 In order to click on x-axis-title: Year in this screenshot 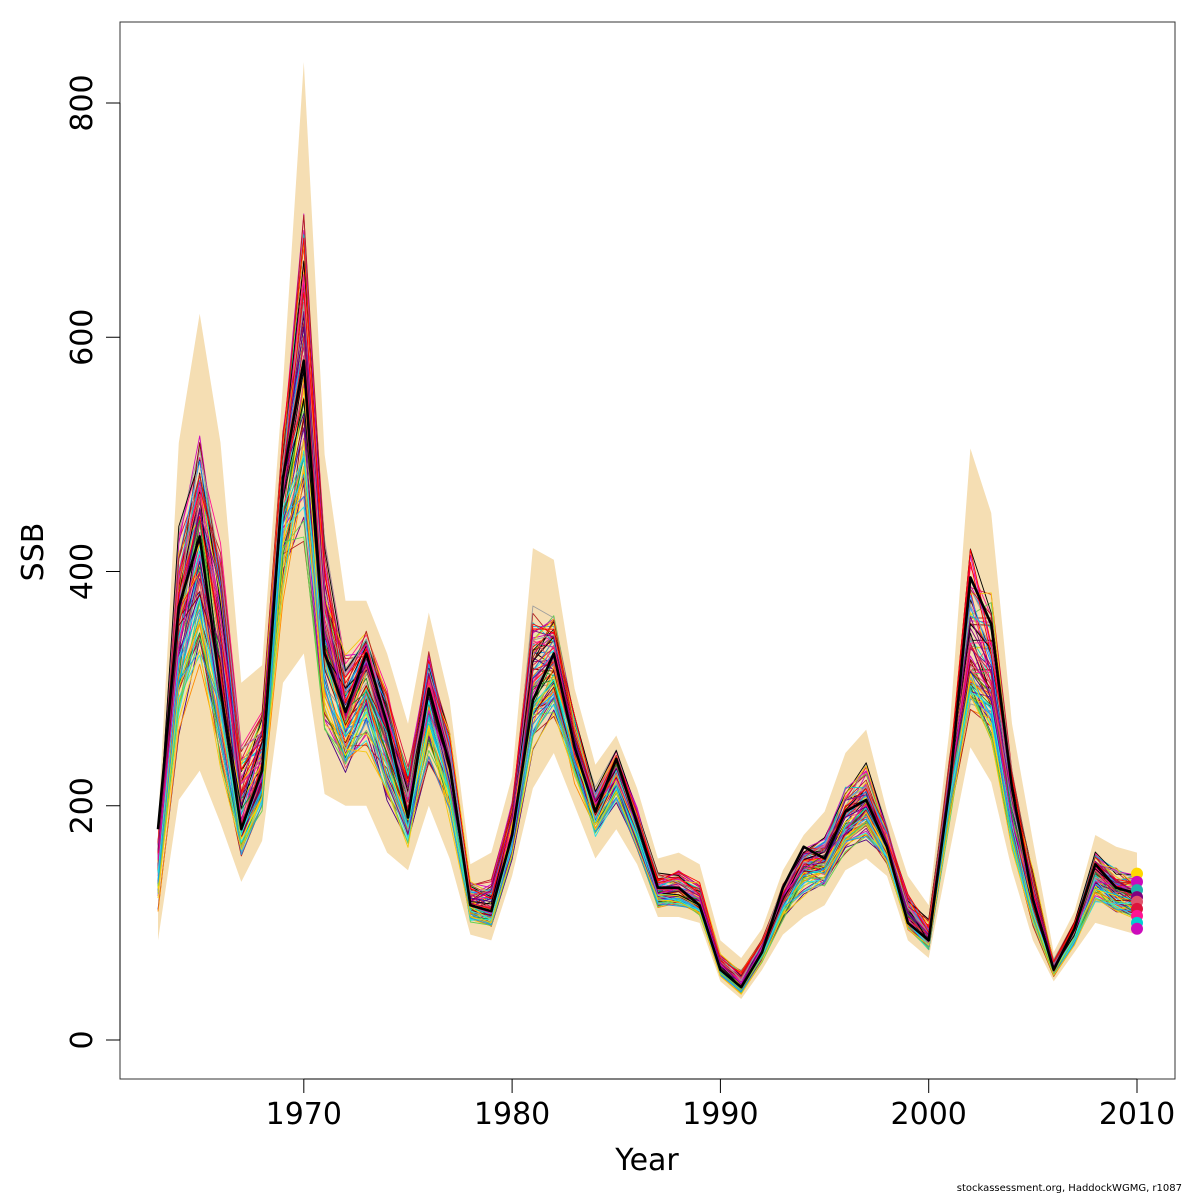, I will do `click(646, 1160)`.